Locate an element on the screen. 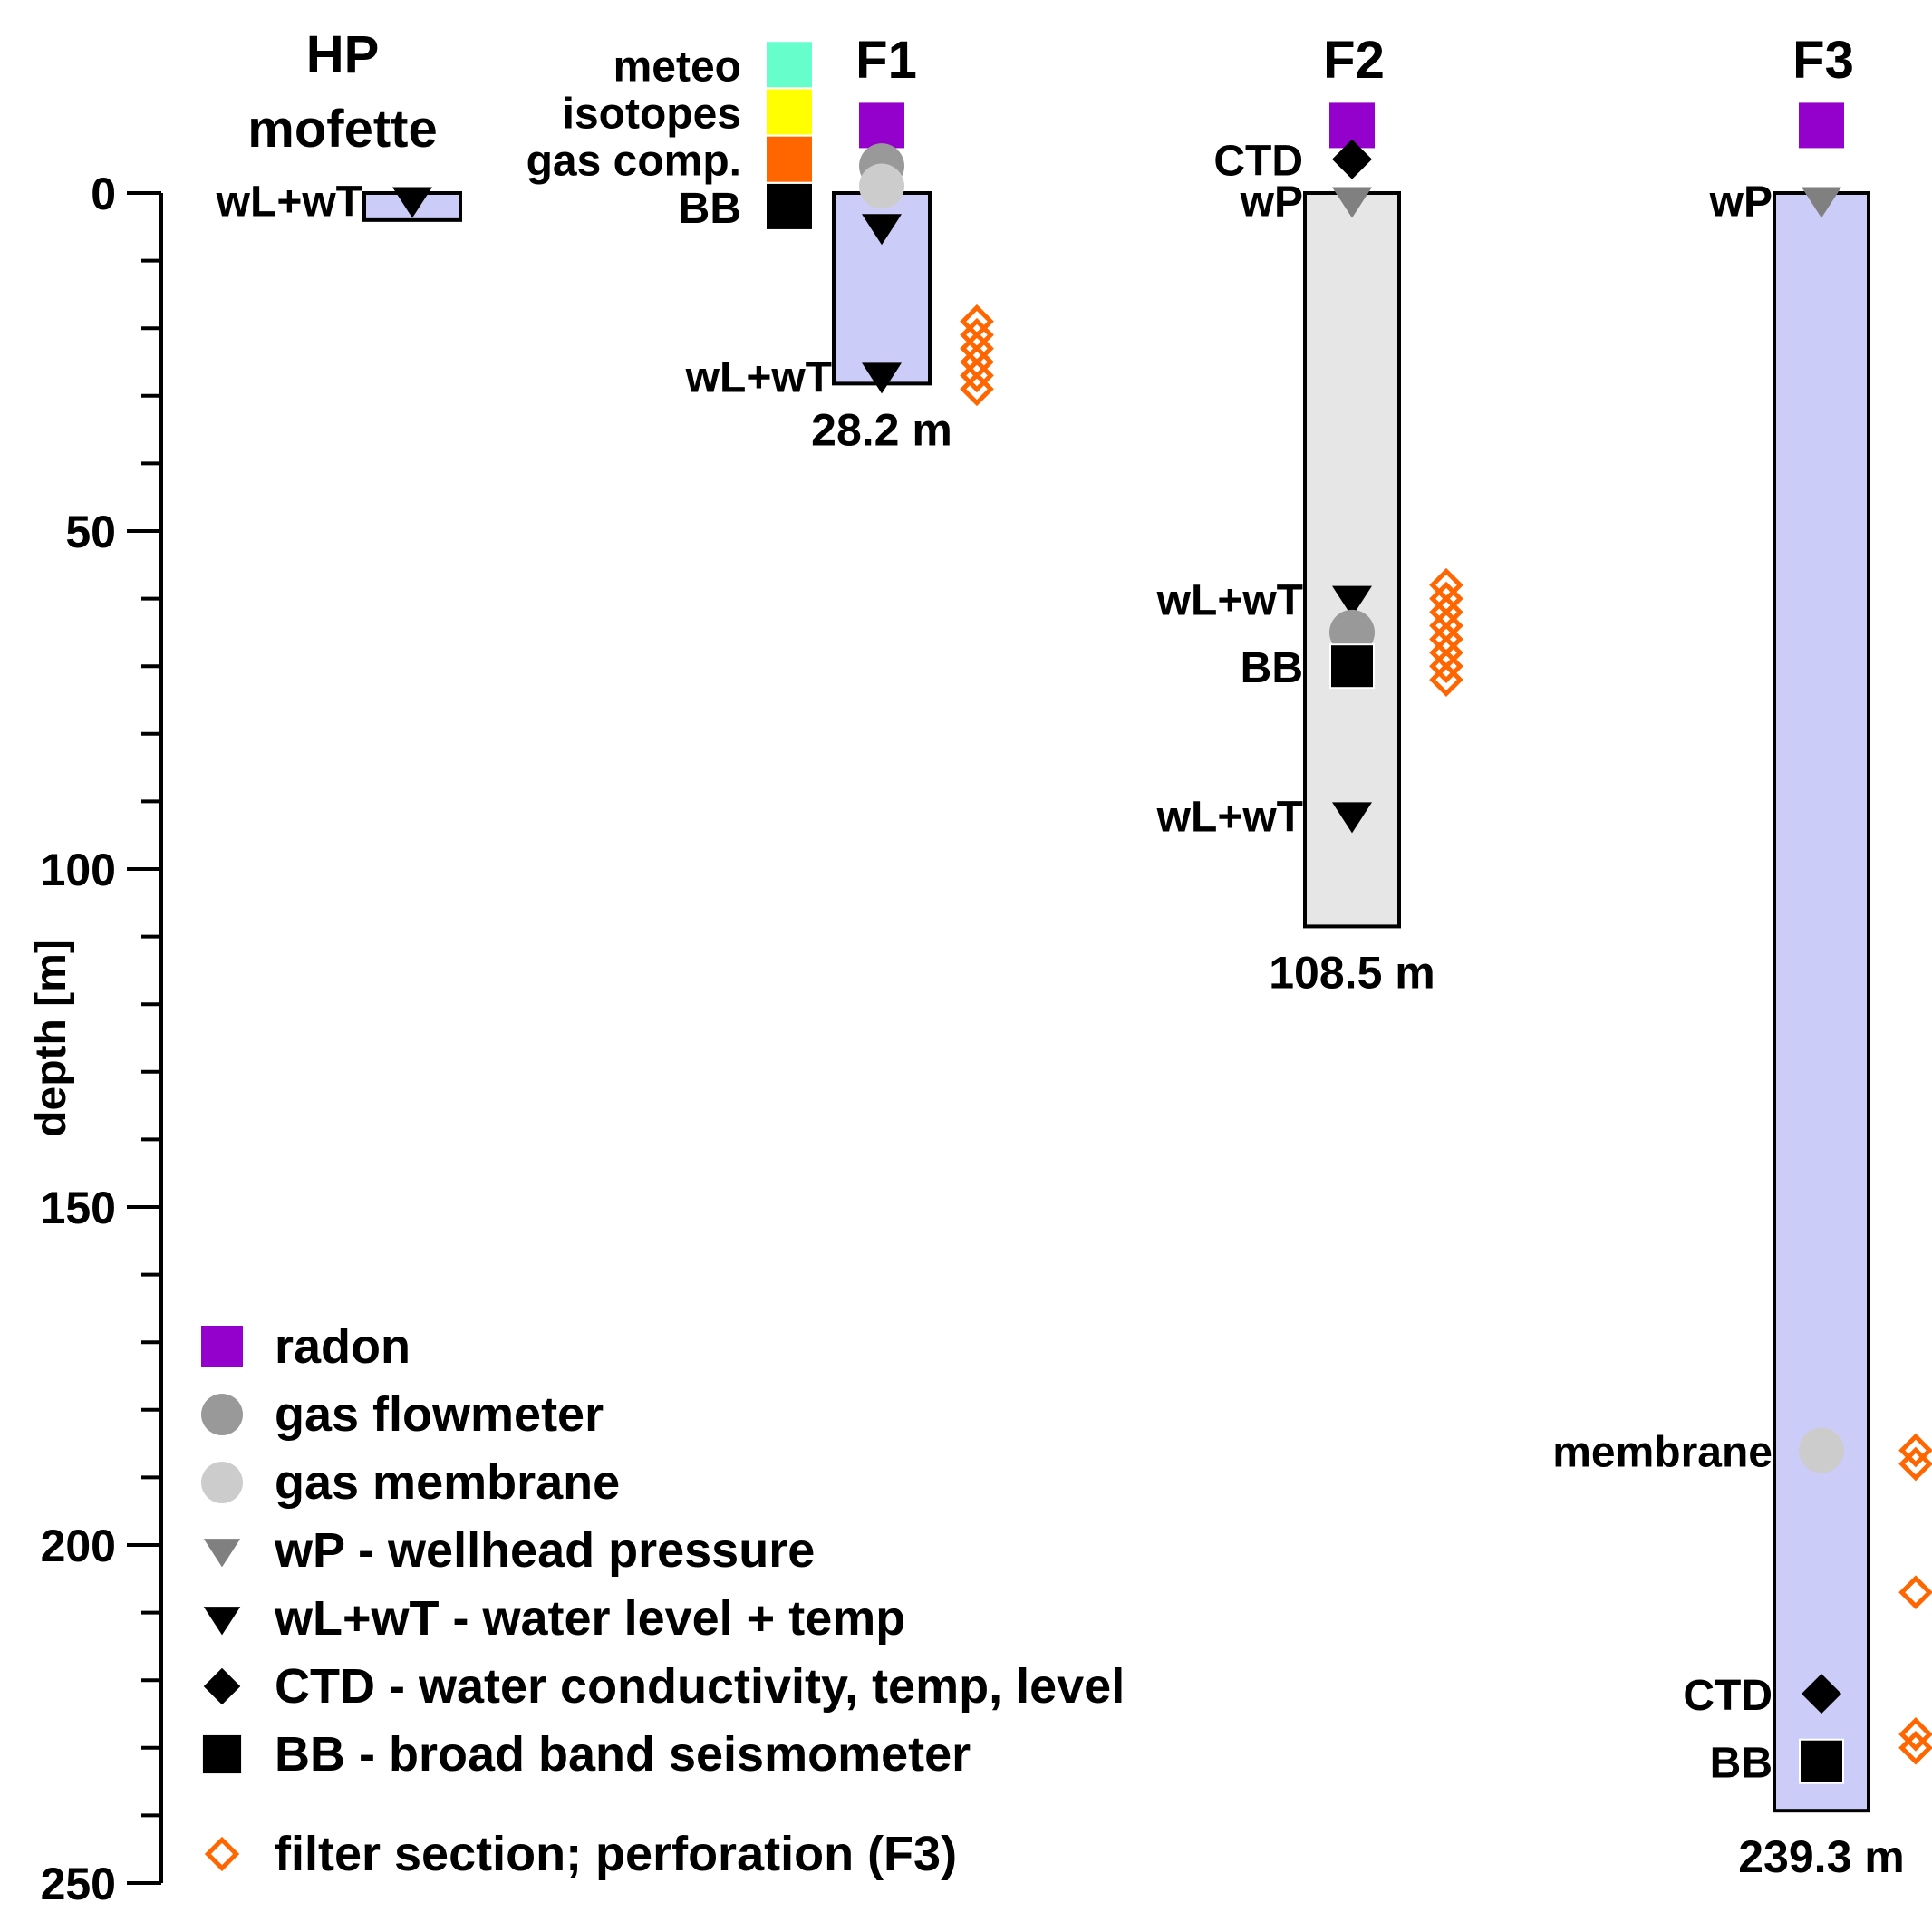  well-depth-label: 239.3 m is located at coordinates (1821, 1856).